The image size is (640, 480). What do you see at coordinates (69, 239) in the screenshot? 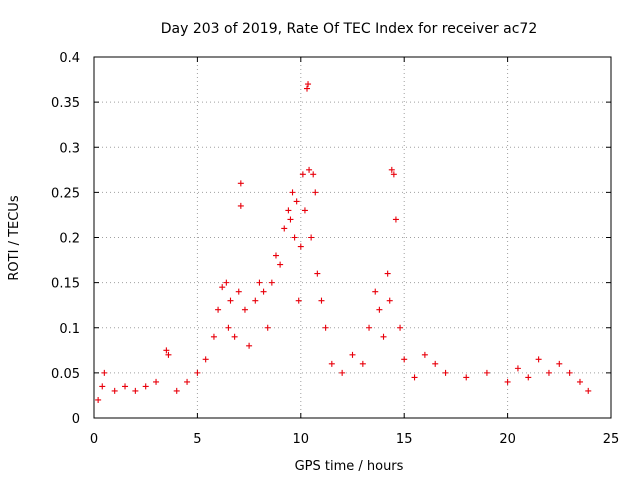
I see `y-tick-label: 0.2` at bounding box center [69, 239].